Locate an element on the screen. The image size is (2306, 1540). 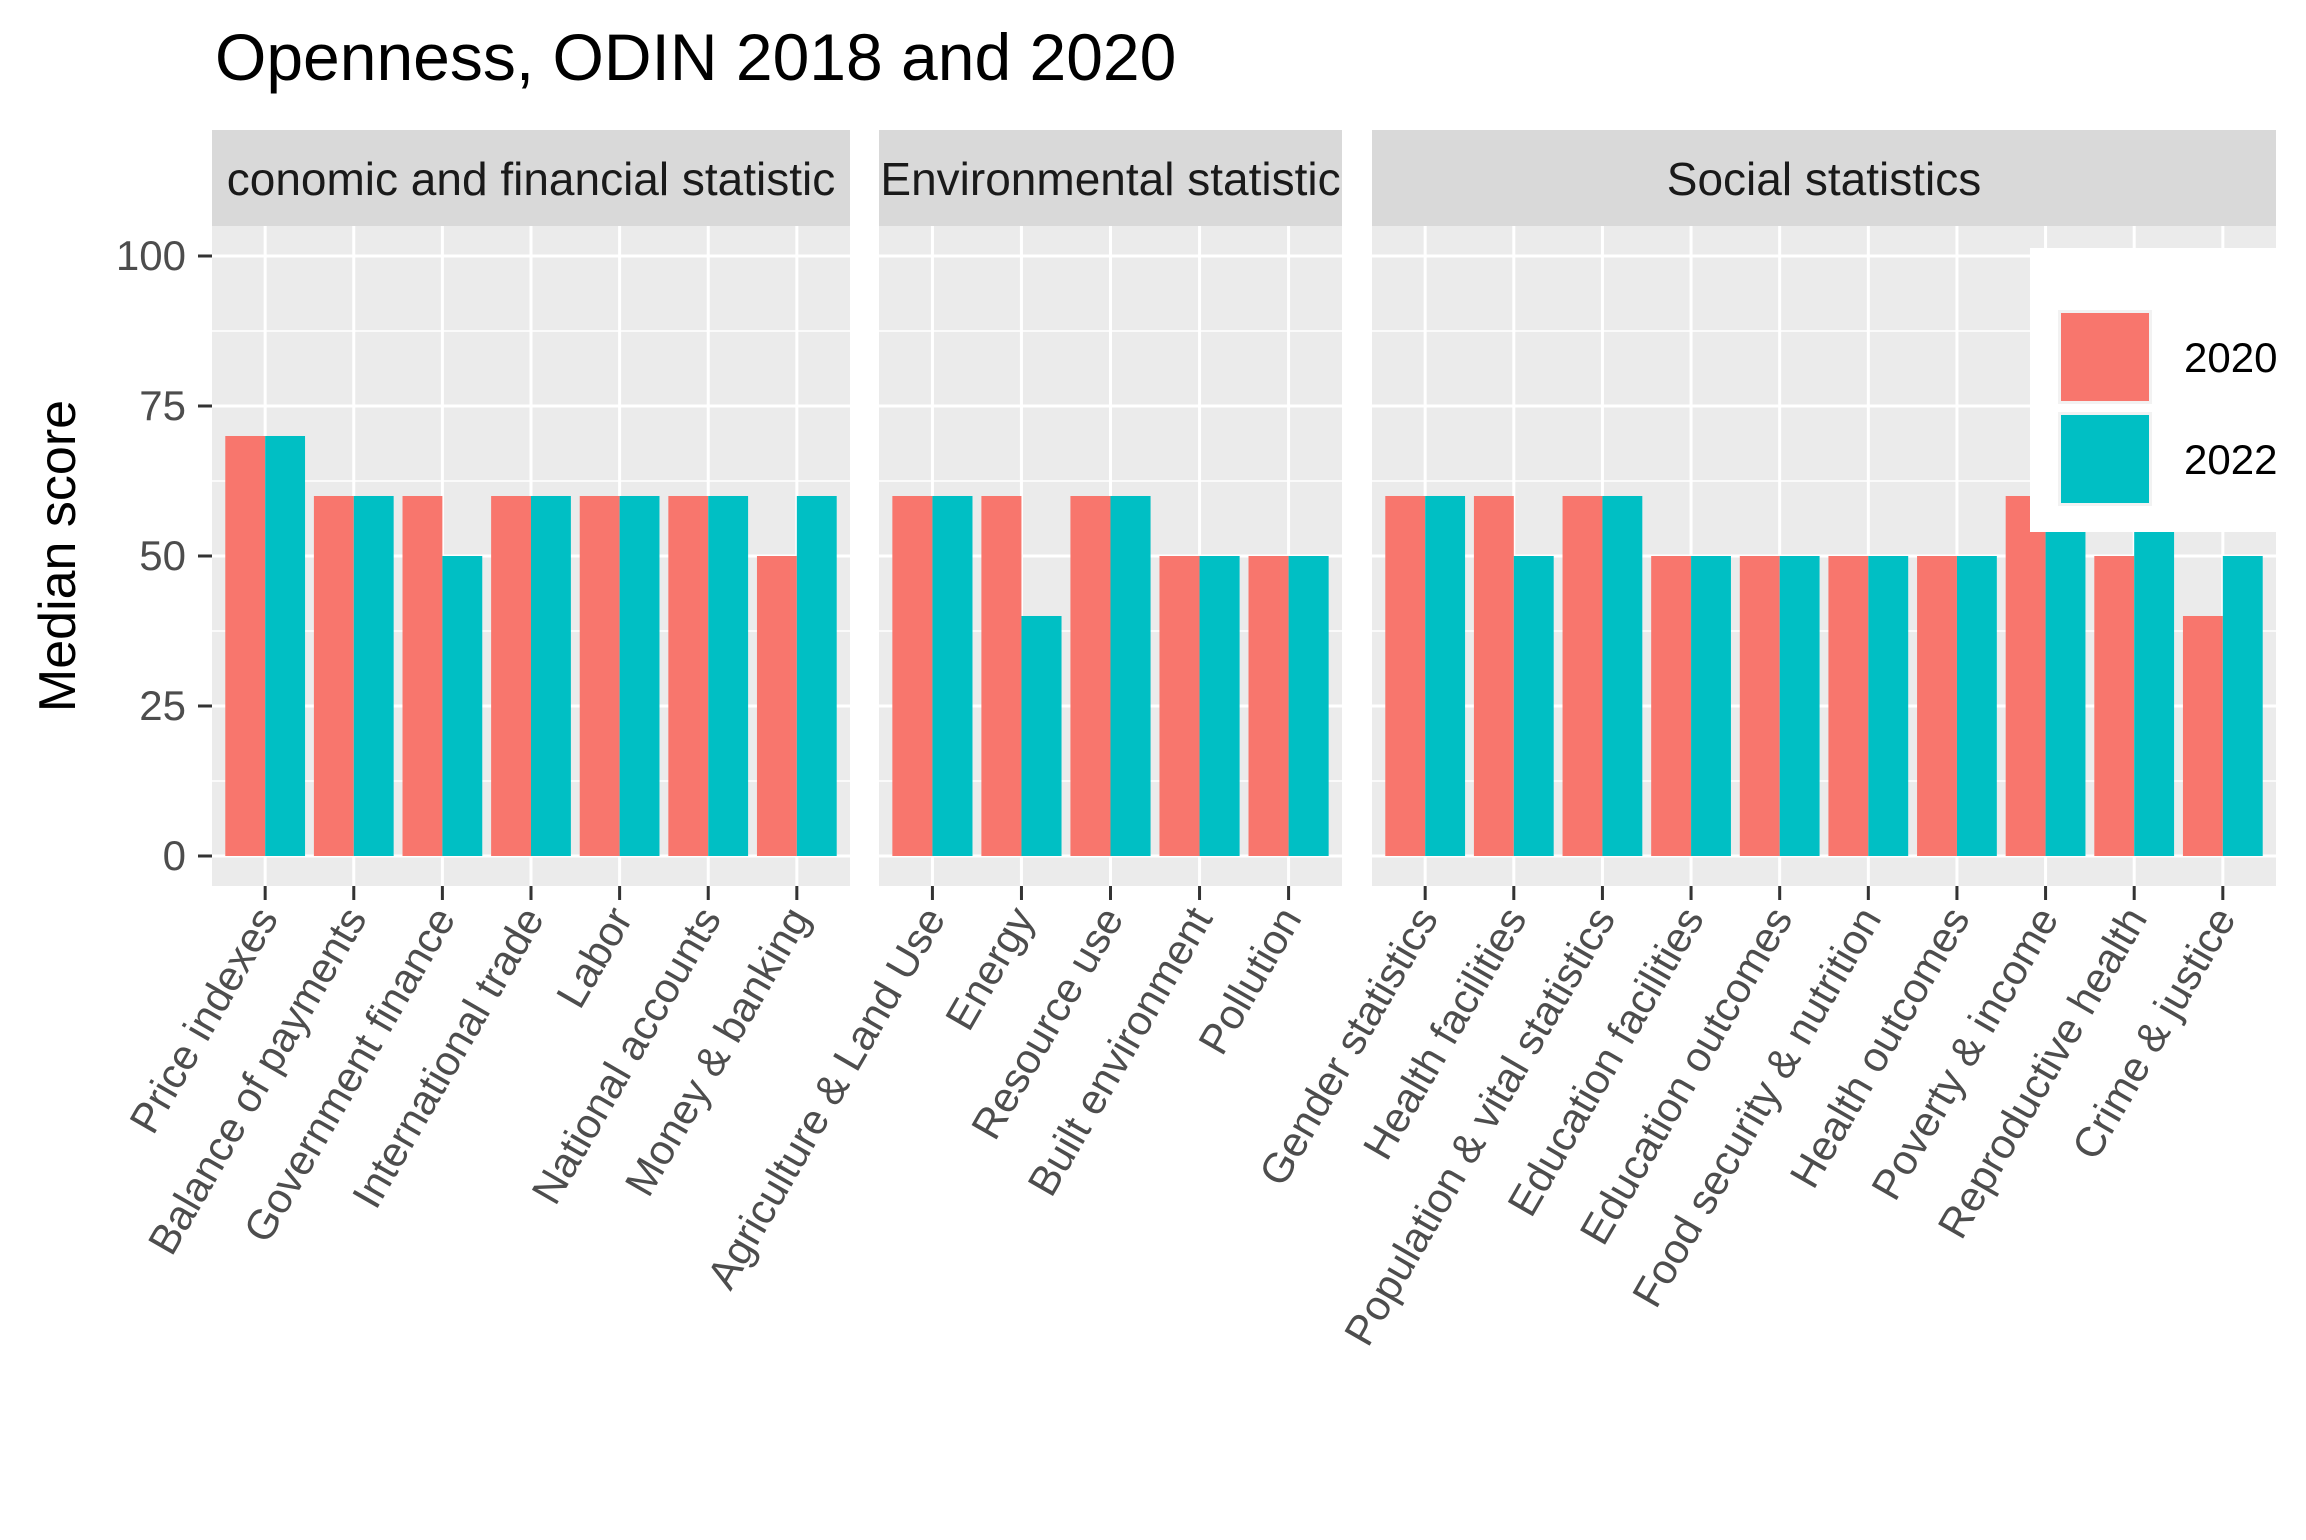
y-axis: 0 25 50 75 100 is located at coordinates (164, 555).